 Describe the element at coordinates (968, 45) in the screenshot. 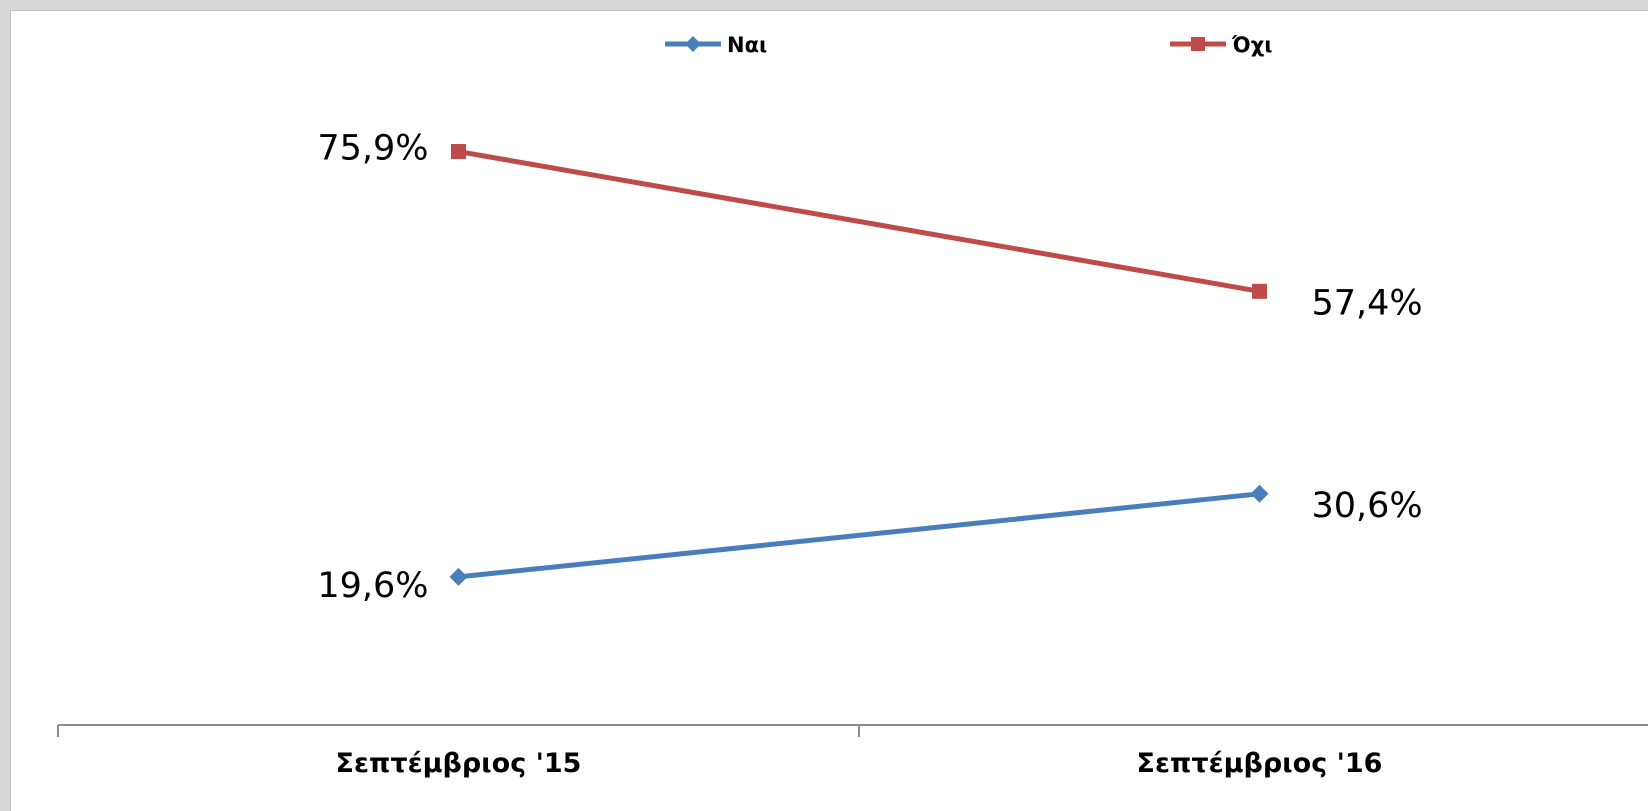

I see `legend: Ναι Όχι` at that location.